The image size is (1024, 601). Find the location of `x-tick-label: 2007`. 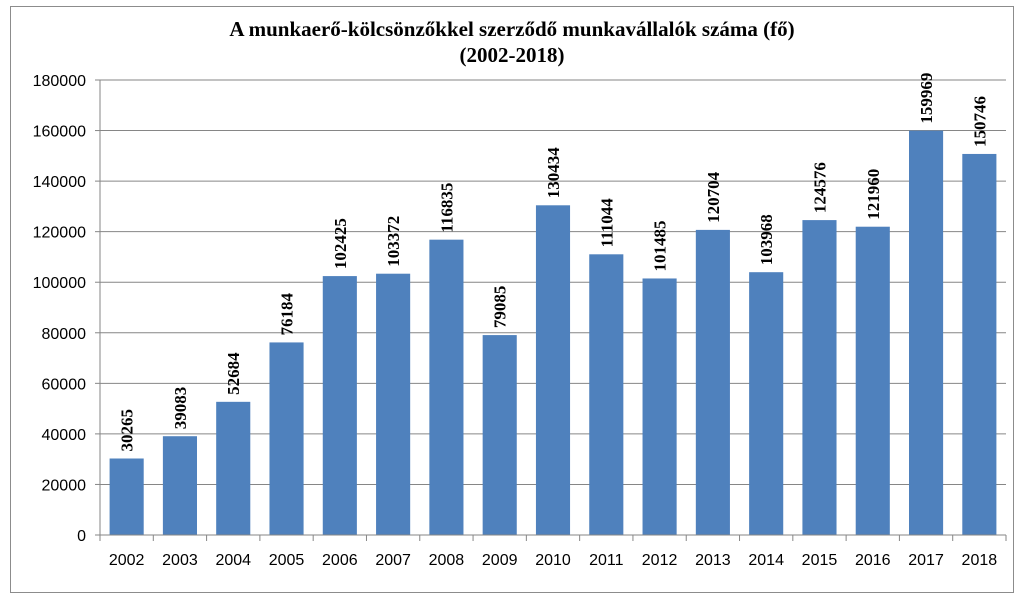

x-tick-label: 2007 is located at coordinates (393, 560).